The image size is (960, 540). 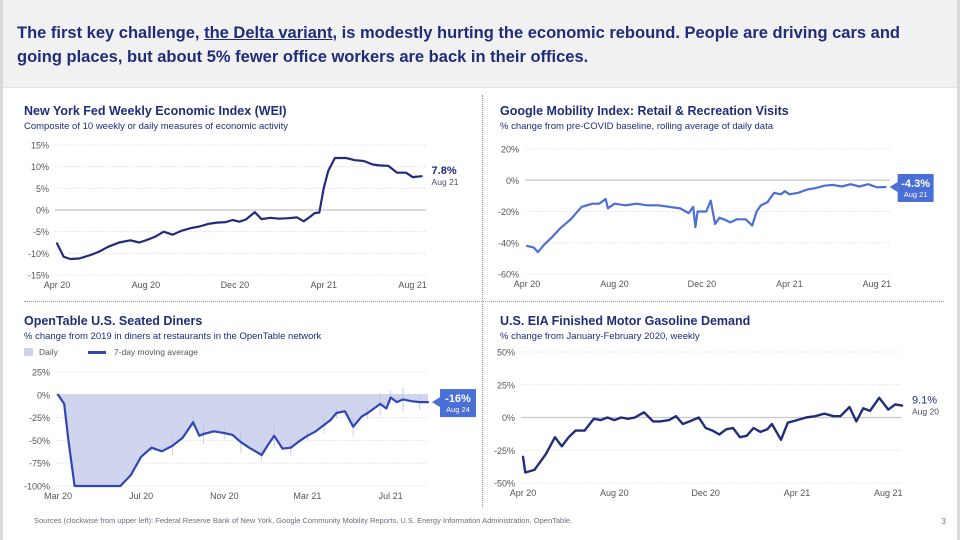 What do you see at coordinates (508, 212) in the screenshot?
I see `y-tick-label: -20%` at bounding box center [508, 212].